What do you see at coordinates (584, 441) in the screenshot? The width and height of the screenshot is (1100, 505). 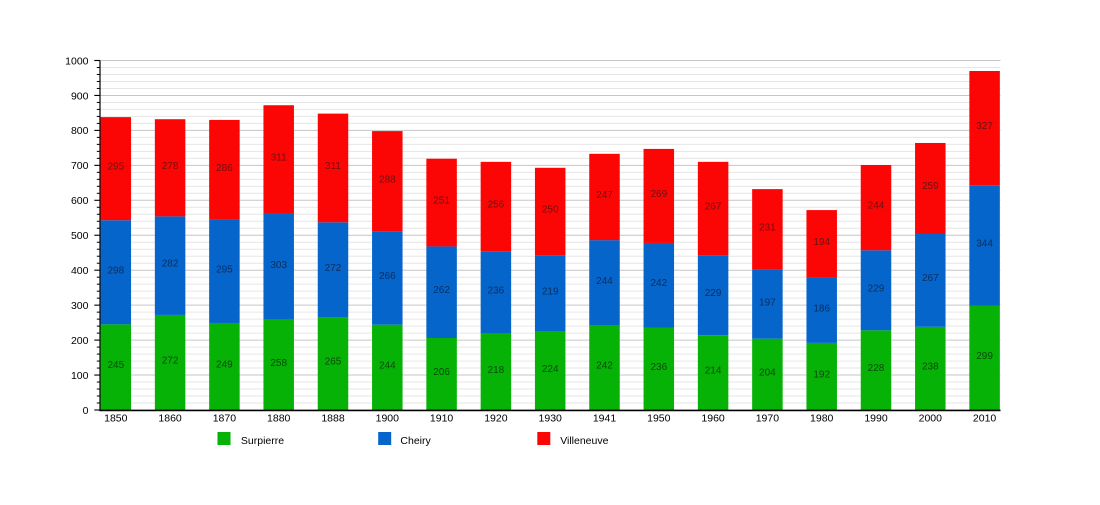 I see `svg-text: Villeneuve` at bounding box center [584, 441].